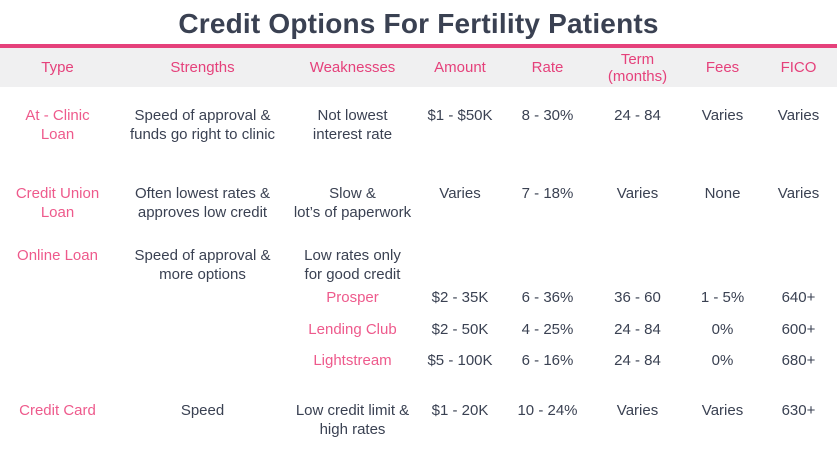 The height and width of the screenshot is (451, 837). Describe the element at coordinates (460, 67) in the screenshot. I see `column-header-amount: Amount` at that location.